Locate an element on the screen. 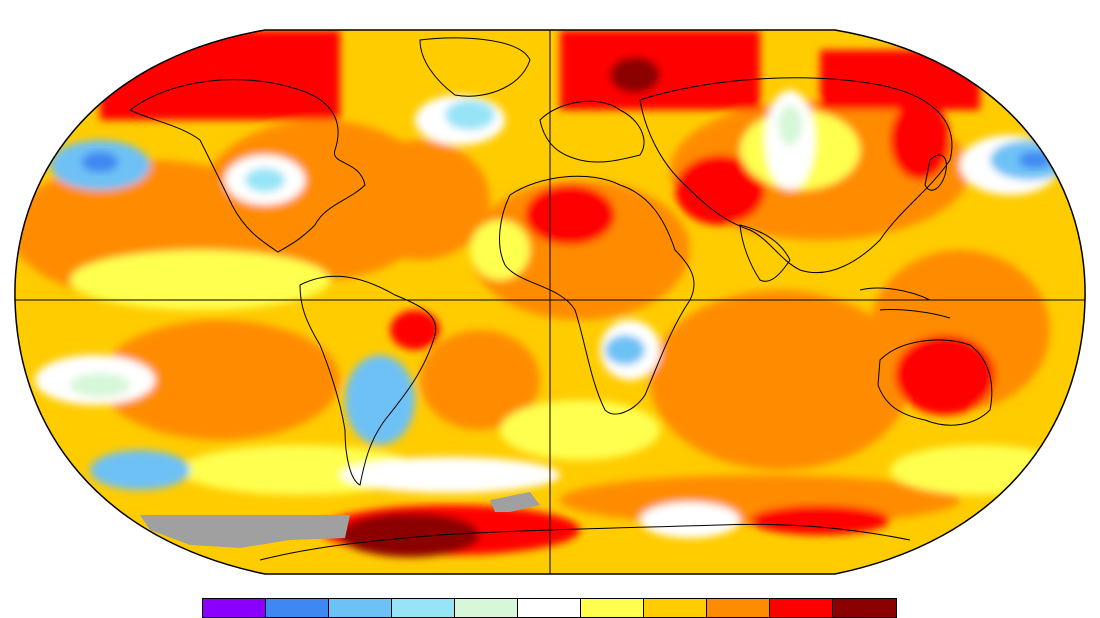  anomaly-cool-south-africa is located at coordinates (625, 350).